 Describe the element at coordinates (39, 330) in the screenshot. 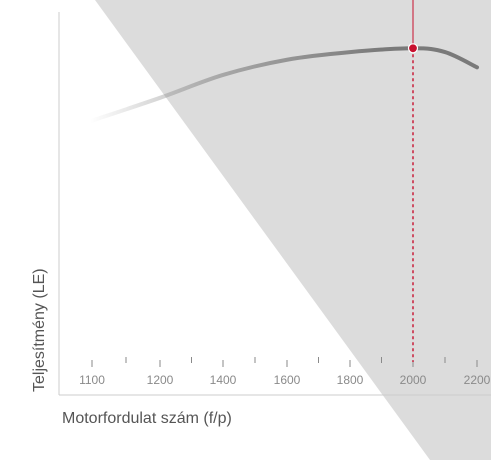

I see `y-axis-title: Teljesítmény (LE)` at that location.